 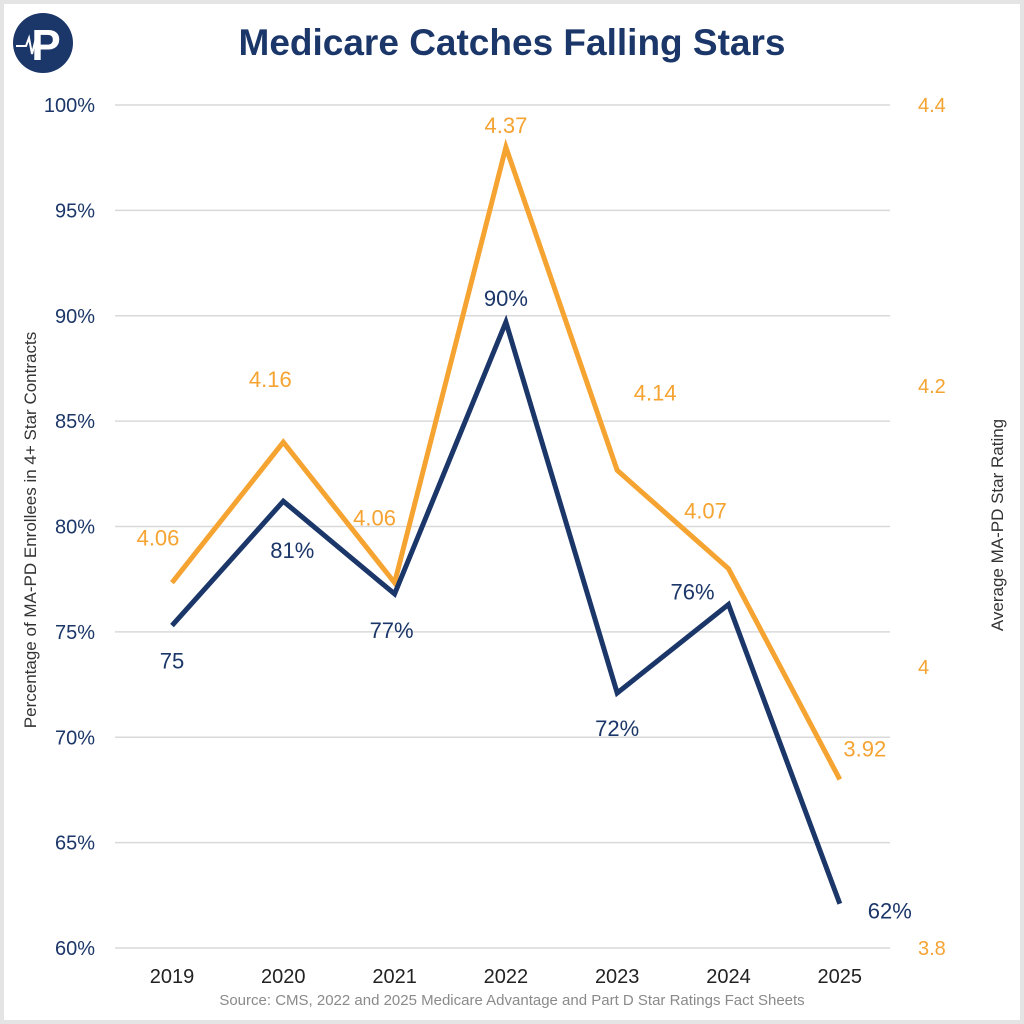 I want to click on x-tick-label: 2025, so click(x=840, y=977).